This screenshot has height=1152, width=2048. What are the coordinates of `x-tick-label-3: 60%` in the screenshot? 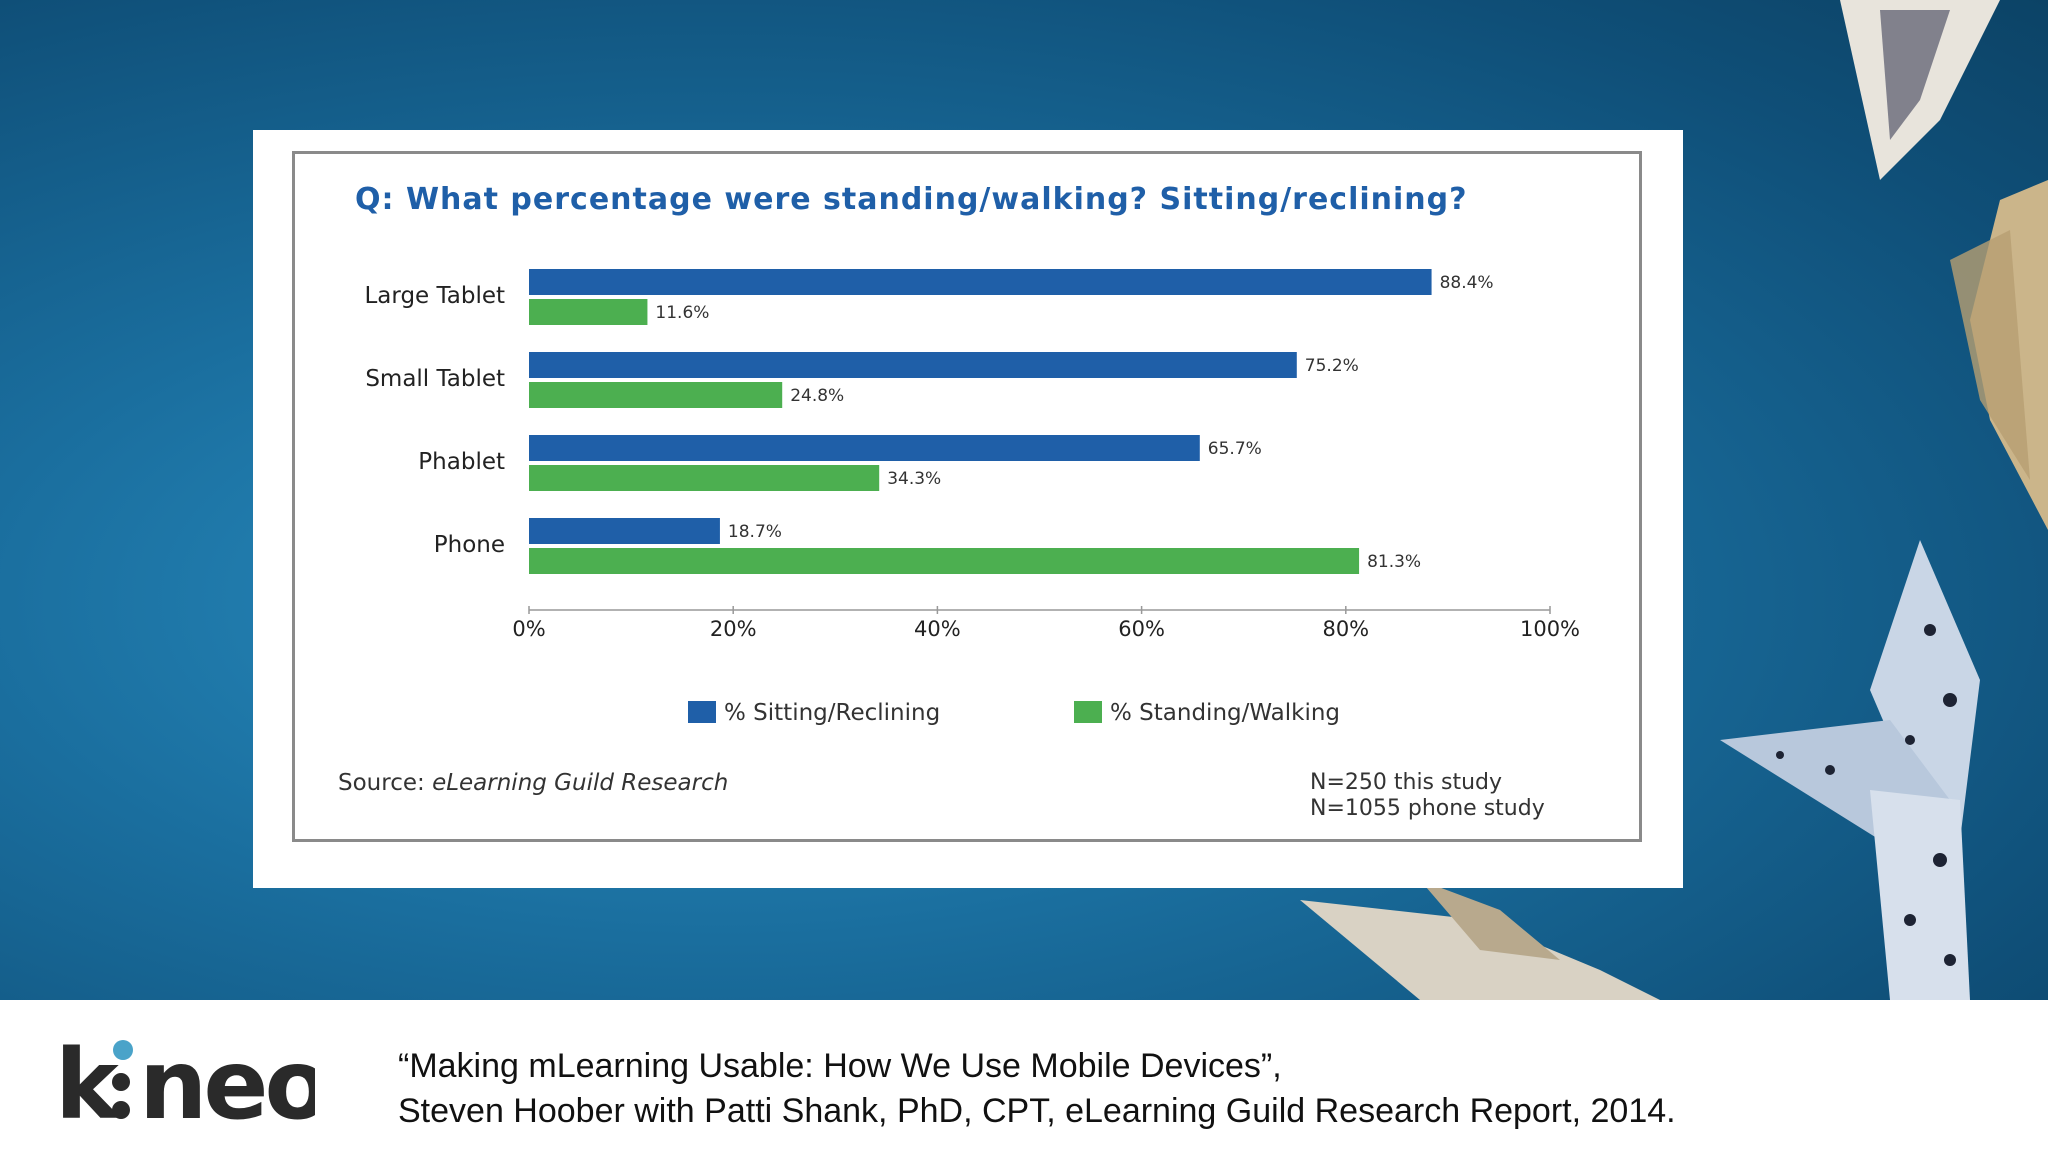 It's located at (1141, 629).